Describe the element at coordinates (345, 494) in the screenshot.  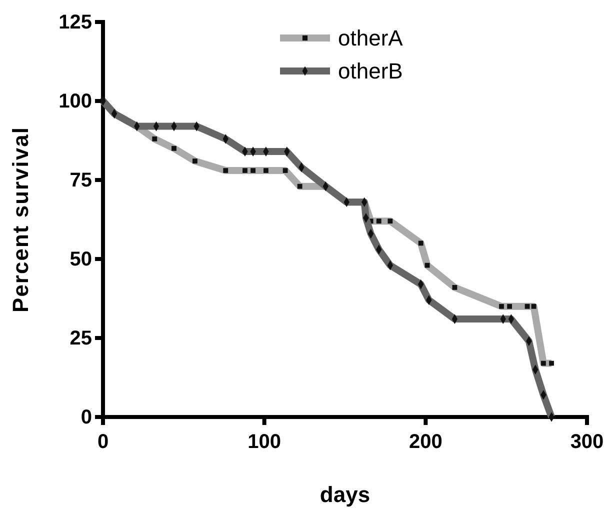
I see `x-axis-title: days` at that location.